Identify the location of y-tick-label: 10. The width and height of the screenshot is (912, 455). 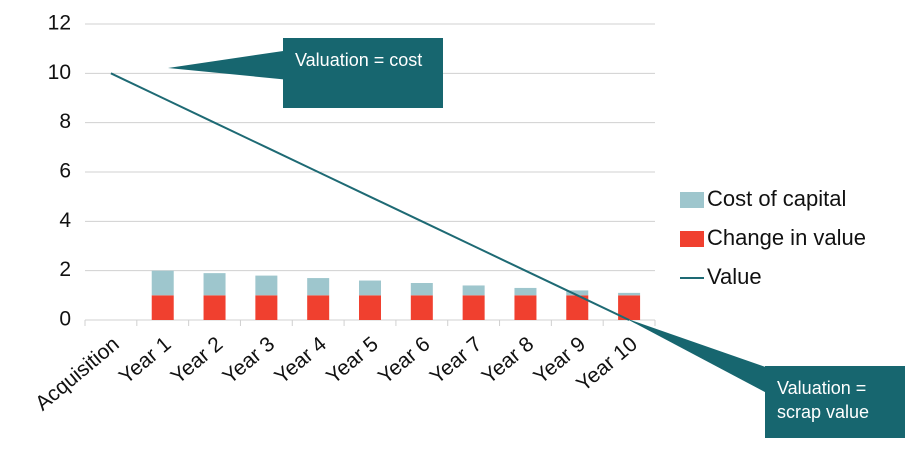
(59, 72).